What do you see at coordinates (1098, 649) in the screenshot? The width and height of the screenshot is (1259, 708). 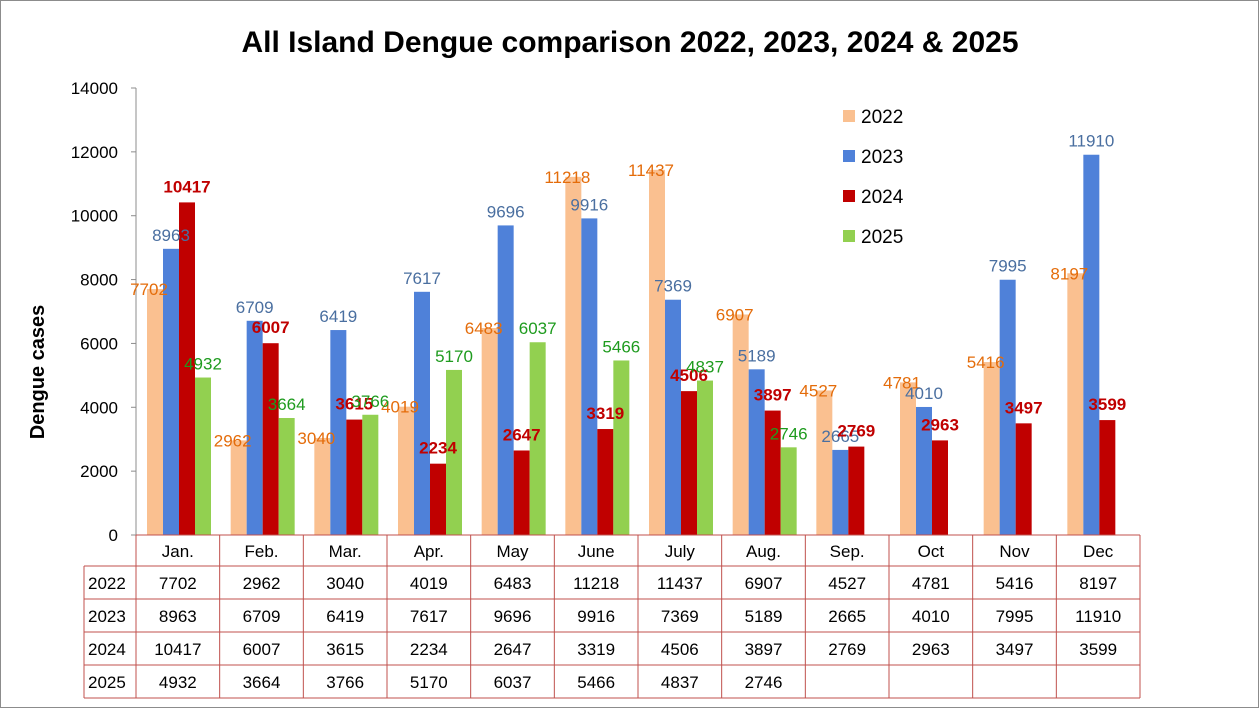 I see `table-cell: 3599` at bounding box center [1098, 649].